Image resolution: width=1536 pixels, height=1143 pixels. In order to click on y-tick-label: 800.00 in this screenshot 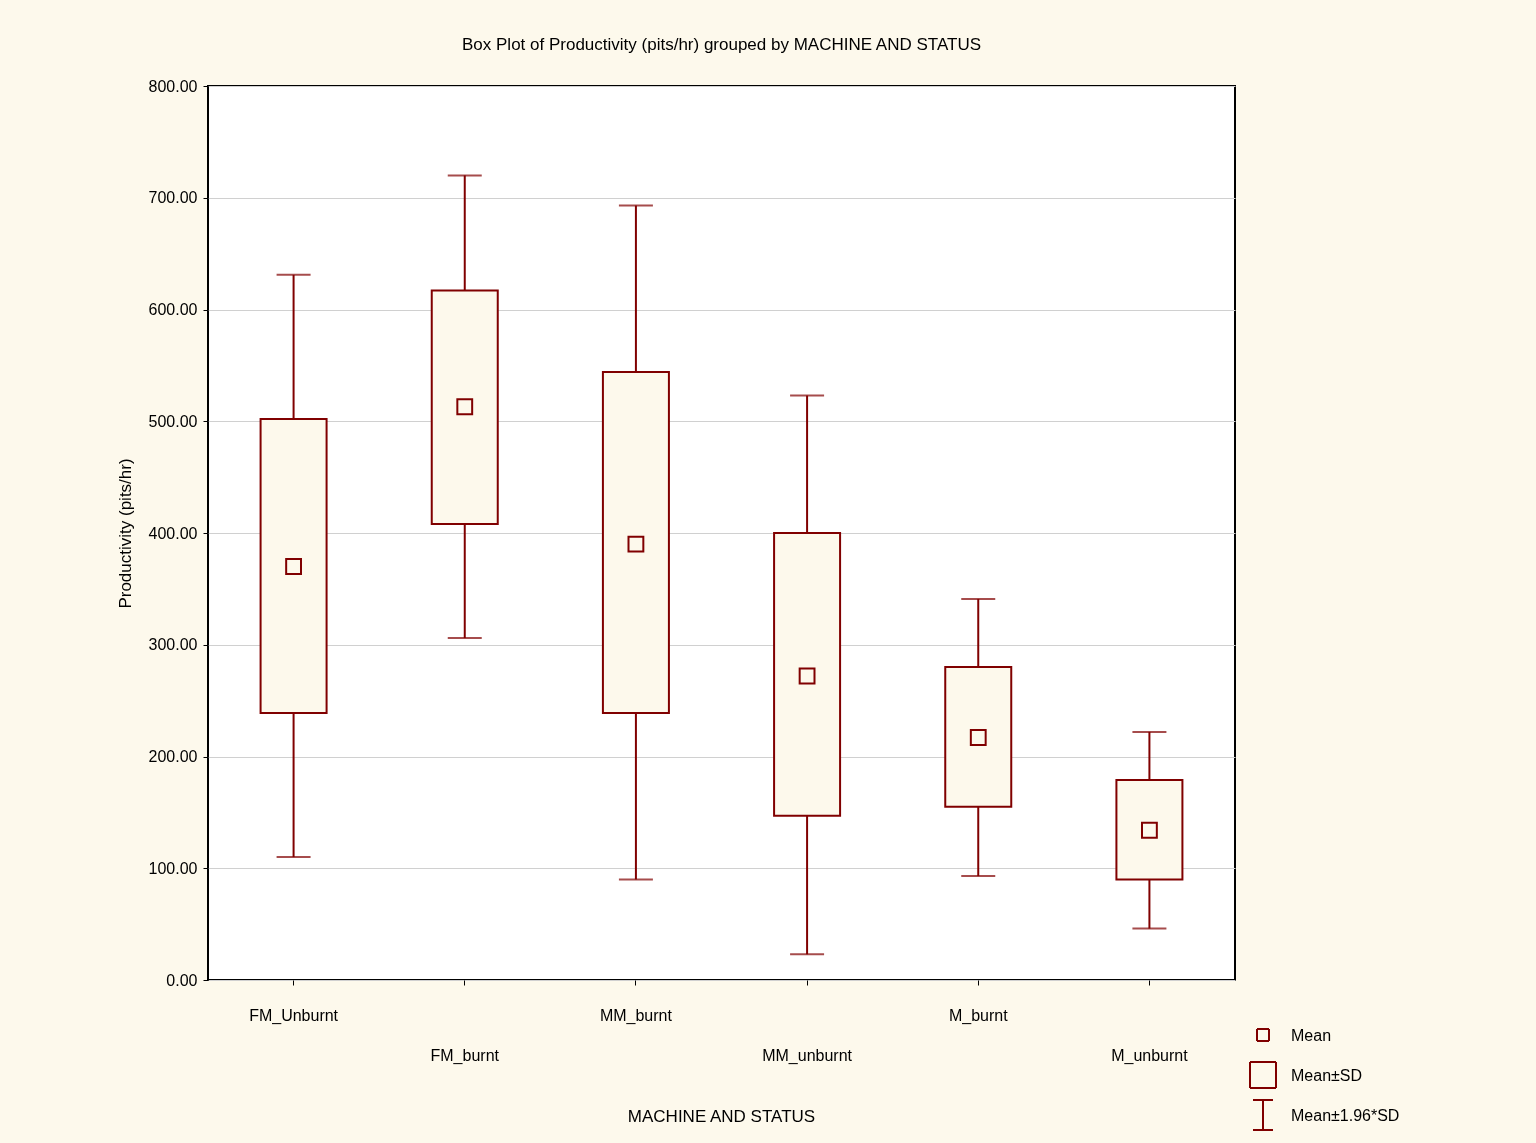, I will do `click(173, 86)`.